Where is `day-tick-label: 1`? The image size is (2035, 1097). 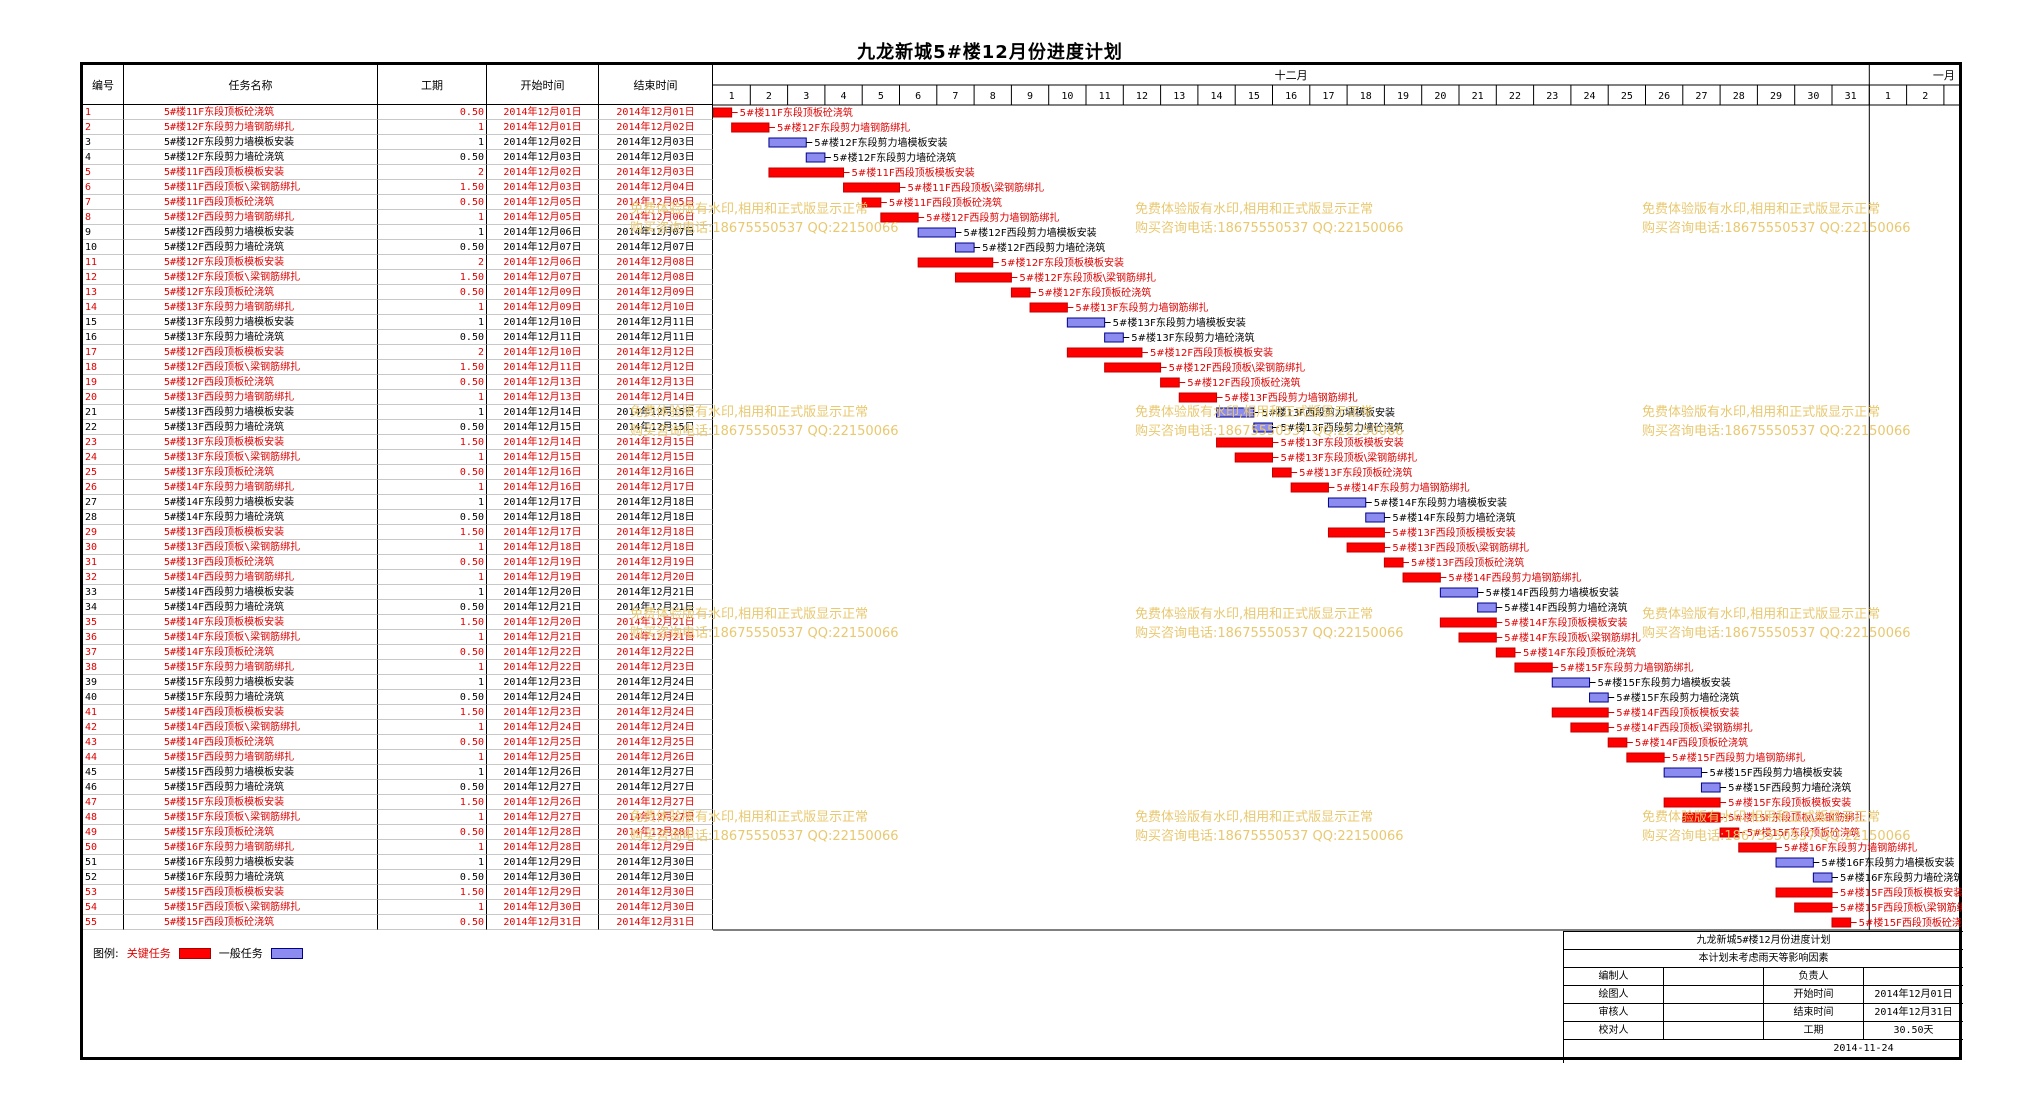 day-tick-label: 1 is located at coordinates (1888, 96).